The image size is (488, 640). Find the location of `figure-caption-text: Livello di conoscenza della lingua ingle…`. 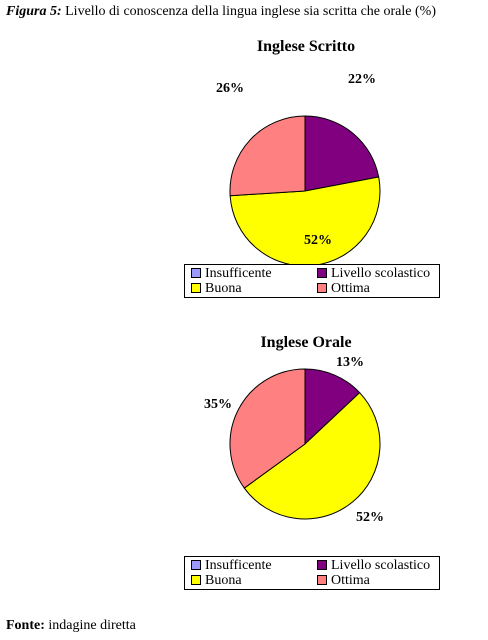

figure-caption-text: Livello di conoscenza della lingua ingle… is located at coordinates (250, 11).